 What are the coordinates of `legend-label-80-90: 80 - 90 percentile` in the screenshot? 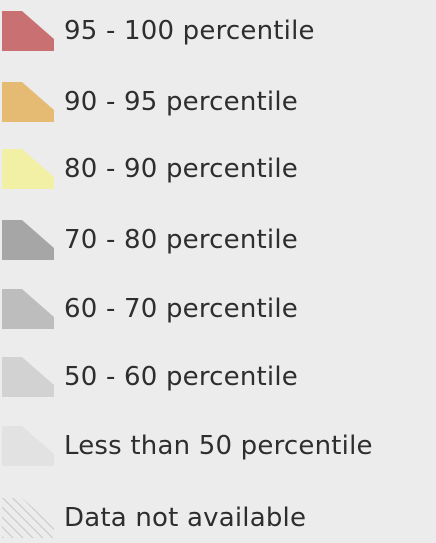 It's located at (181, 169).